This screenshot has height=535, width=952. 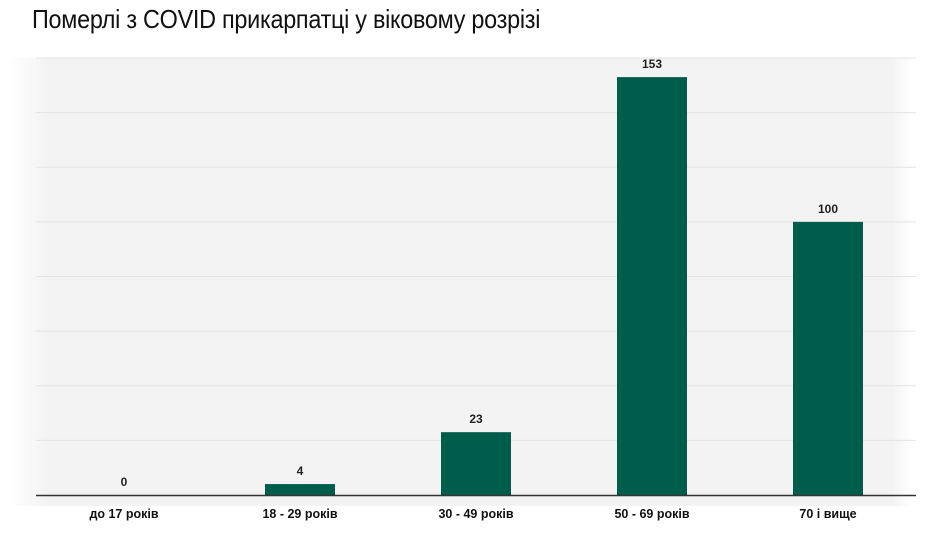 What do you see at coordinates (124, 482) in the screenshot?
I see `bar-value-label: 0` at bounding box center [124, 482].